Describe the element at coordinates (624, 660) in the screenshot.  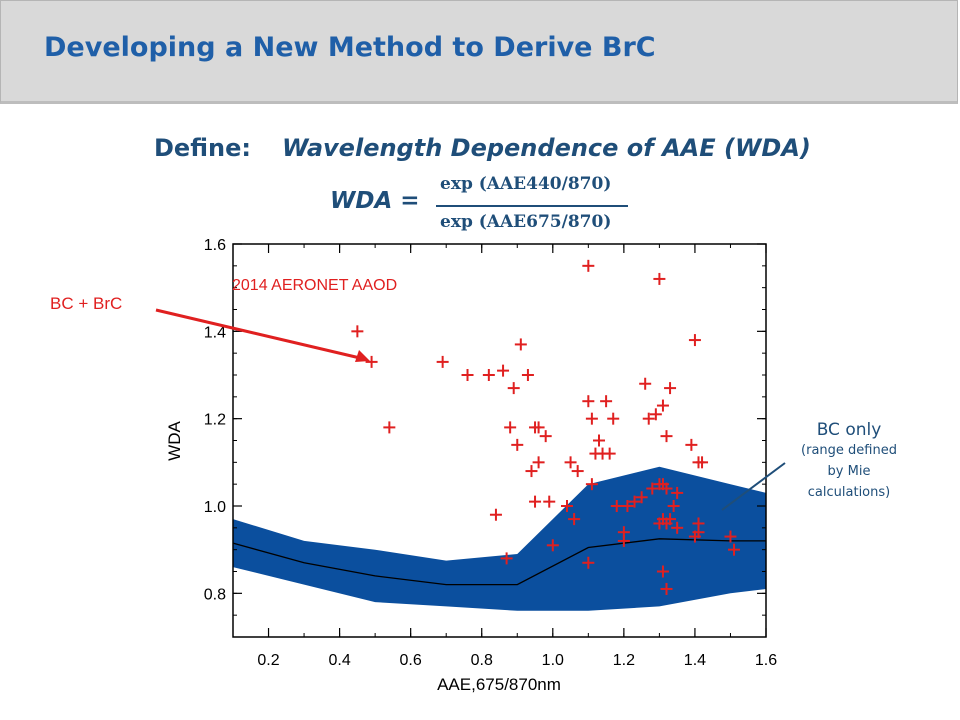
I see `x-tick-label: 1.2` at that location.